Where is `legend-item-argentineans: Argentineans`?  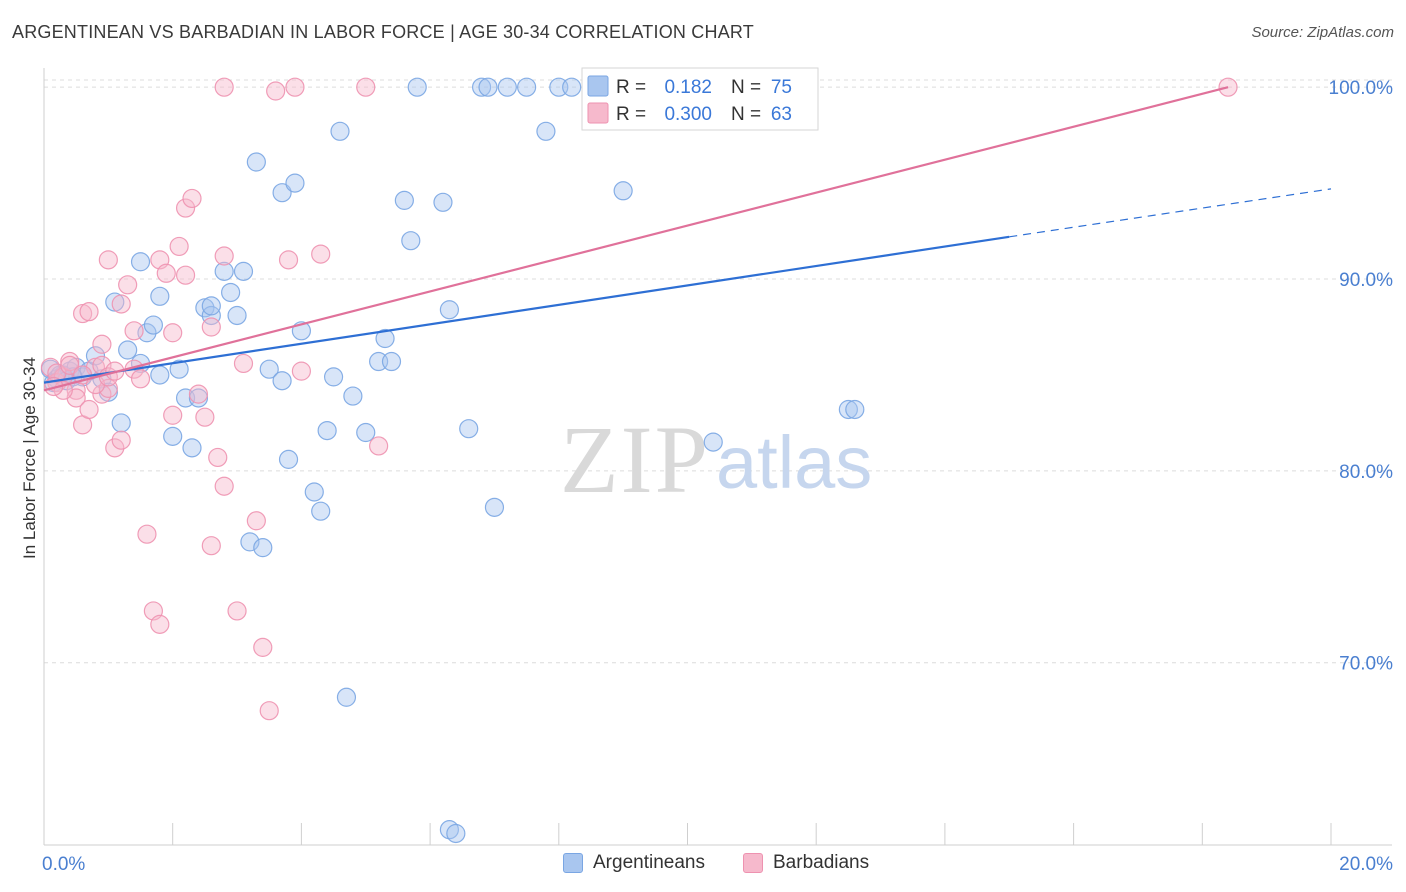 legend-item-argentineans: Argentineans is located at coordinates (634, 863).